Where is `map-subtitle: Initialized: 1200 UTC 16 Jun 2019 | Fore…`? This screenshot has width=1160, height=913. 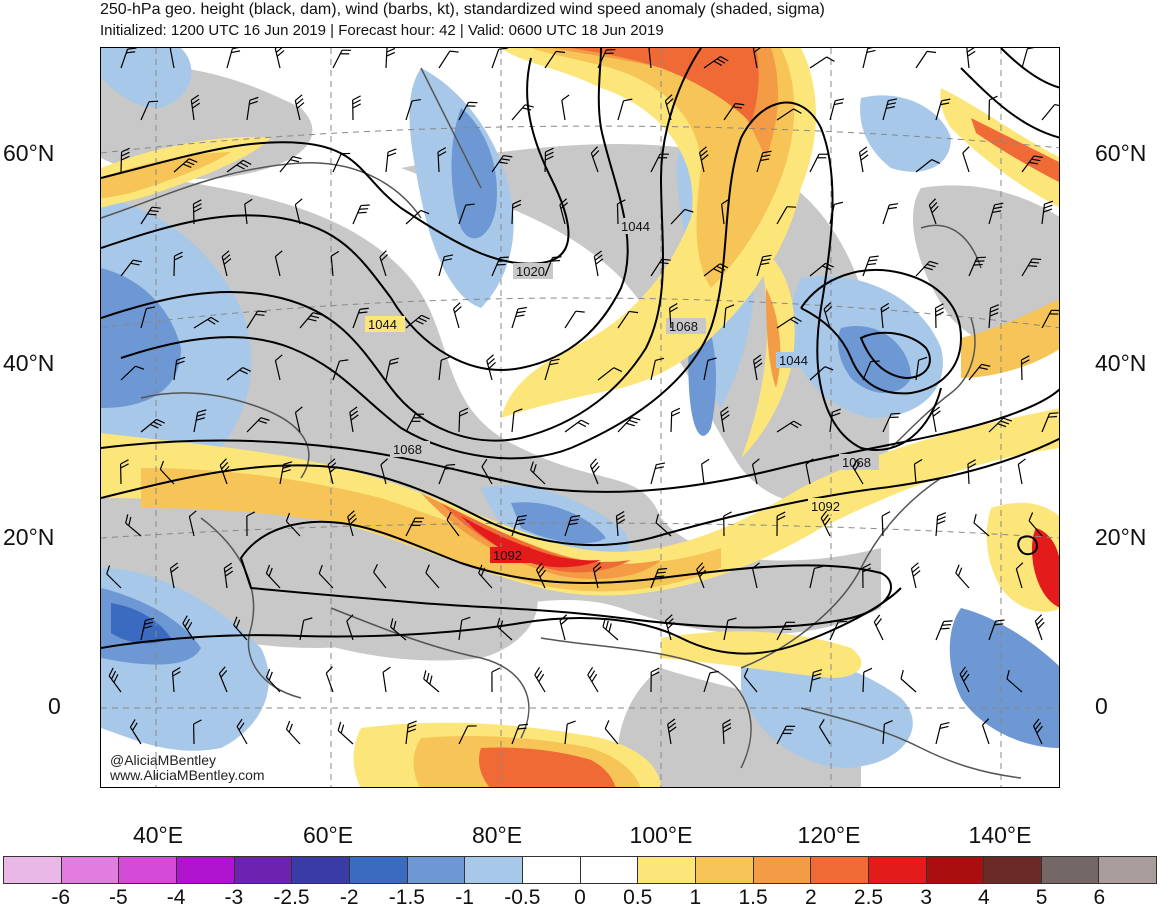
map-subtitle: Initialized: 1200 UTC 16 Jun 2019 | Fore… is located at coordinates (382, 30).